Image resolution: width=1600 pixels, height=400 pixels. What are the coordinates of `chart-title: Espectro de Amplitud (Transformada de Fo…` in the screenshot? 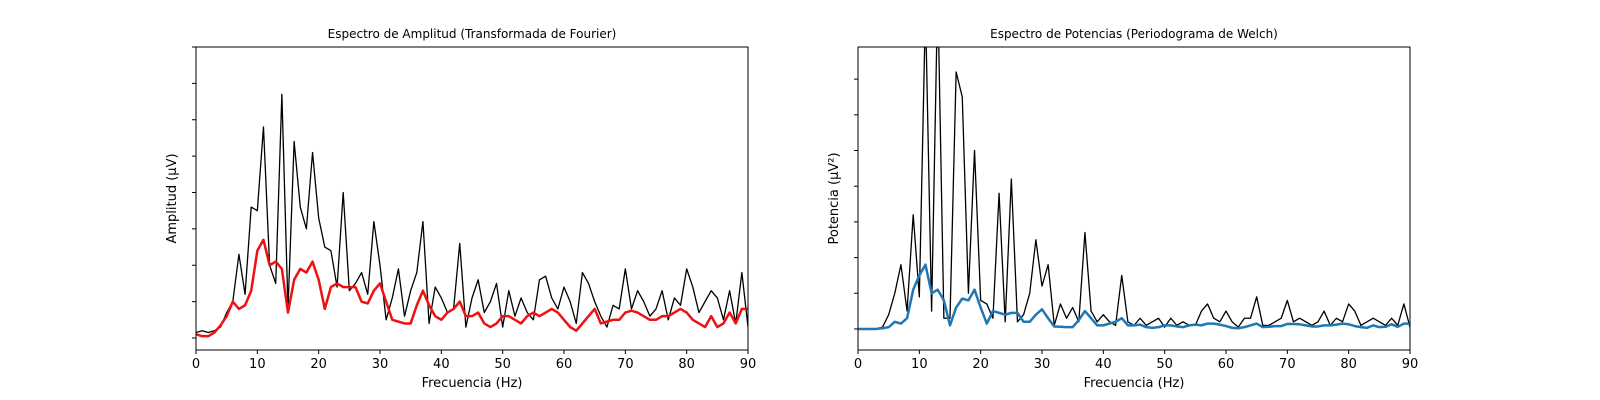 It's located at (472, 34).